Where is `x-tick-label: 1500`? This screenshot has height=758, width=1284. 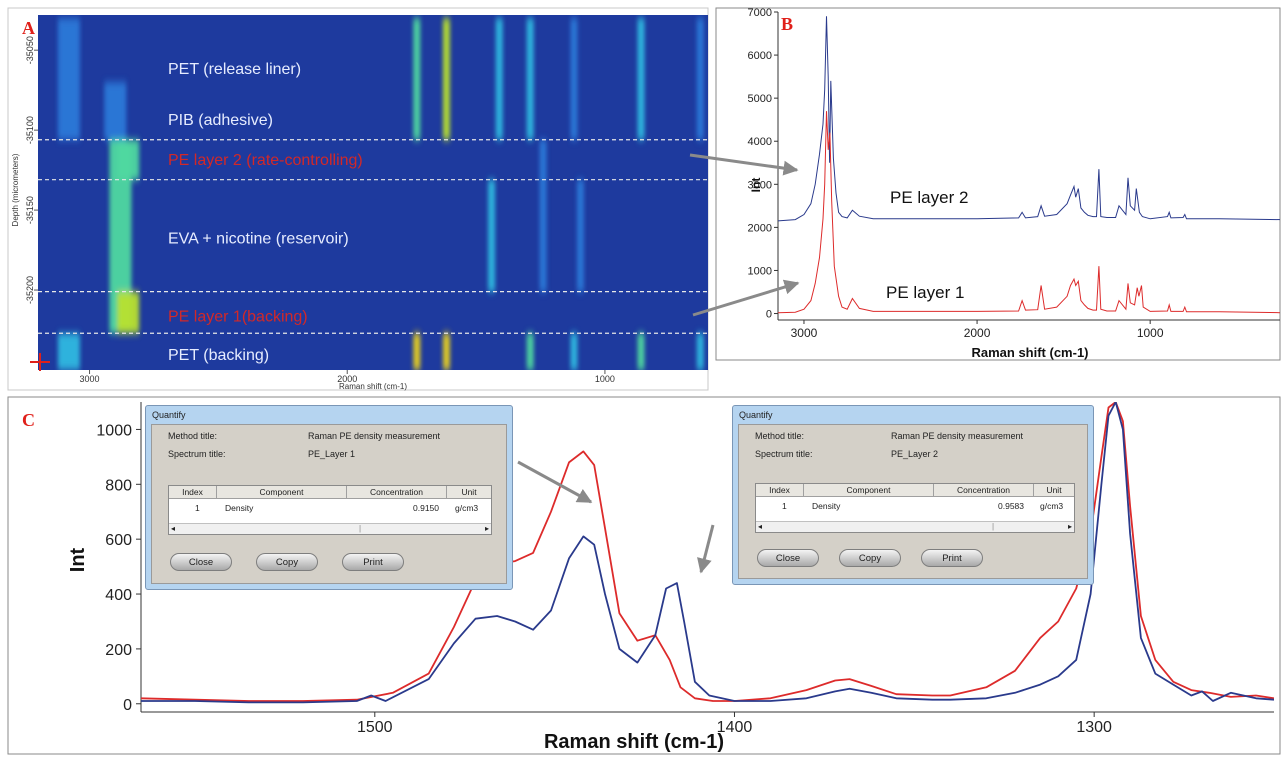
x-tick-label: 1500 is located at coordinates (375, 727).